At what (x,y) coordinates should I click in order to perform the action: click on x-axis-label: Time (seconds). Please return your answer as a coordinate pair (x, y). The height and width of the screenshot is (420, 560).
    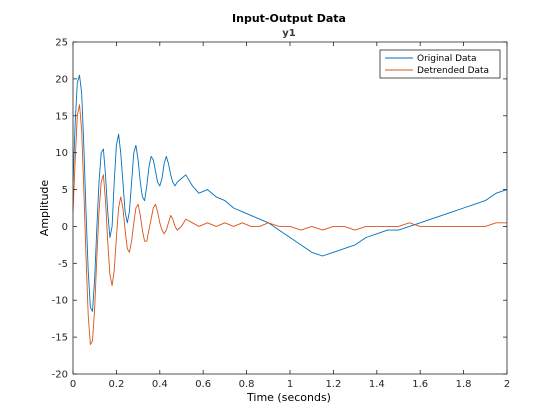
    Looking at the image, I should click on (288, 397).